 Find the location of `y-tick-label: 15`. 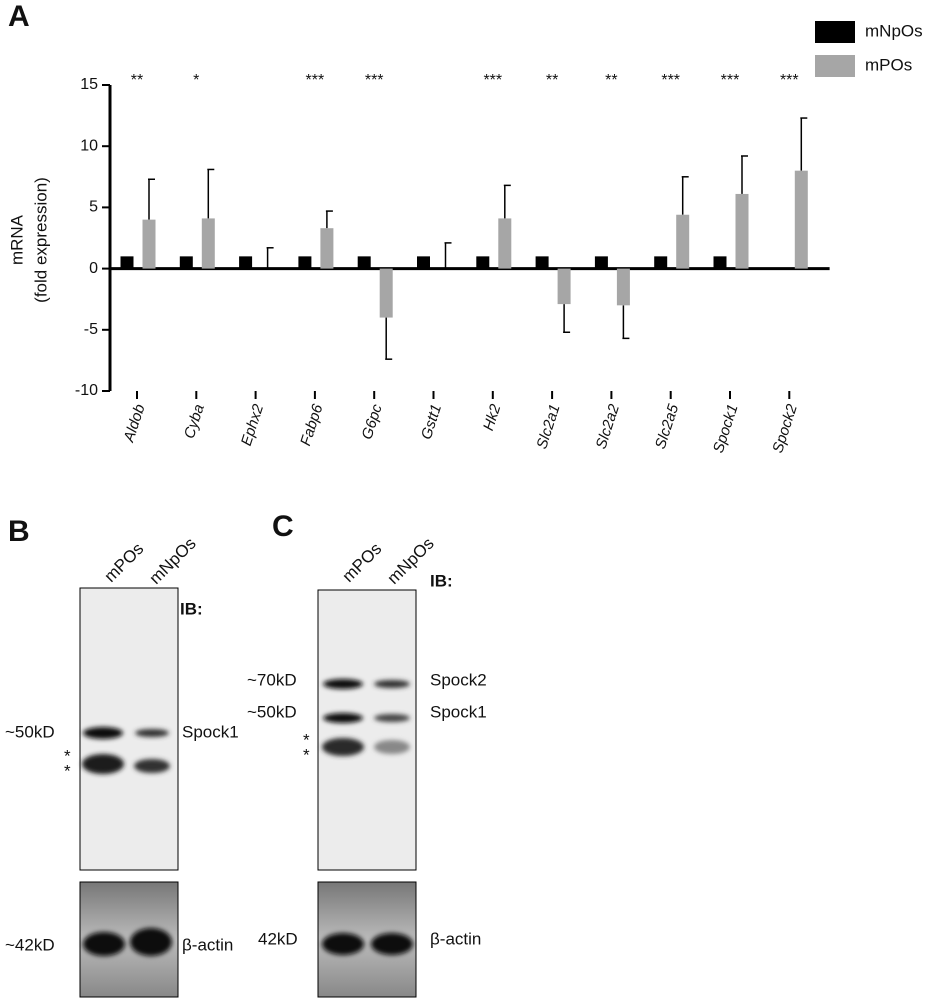

y-tick-label: 15 is located at coordinates (89, 84).